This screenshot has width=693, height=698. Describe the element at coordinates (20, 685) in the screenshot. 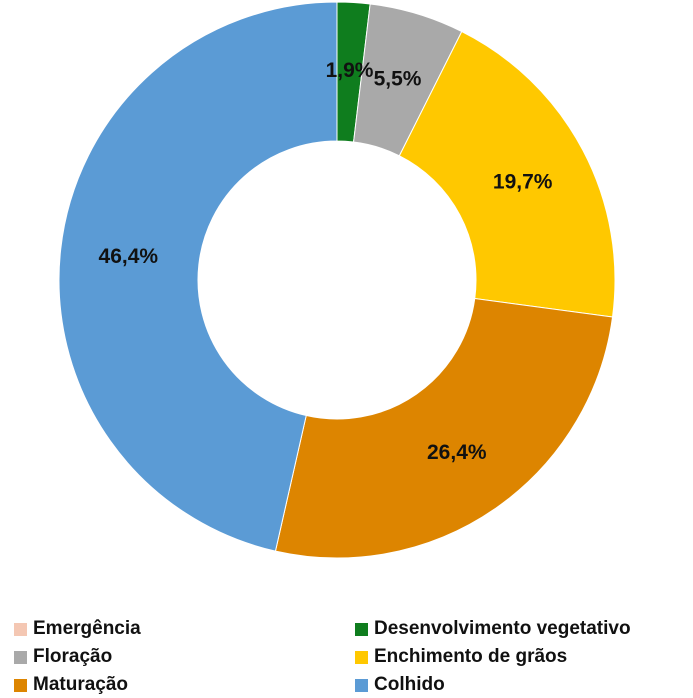

I see `legend-swatch-maturacao` at that location.